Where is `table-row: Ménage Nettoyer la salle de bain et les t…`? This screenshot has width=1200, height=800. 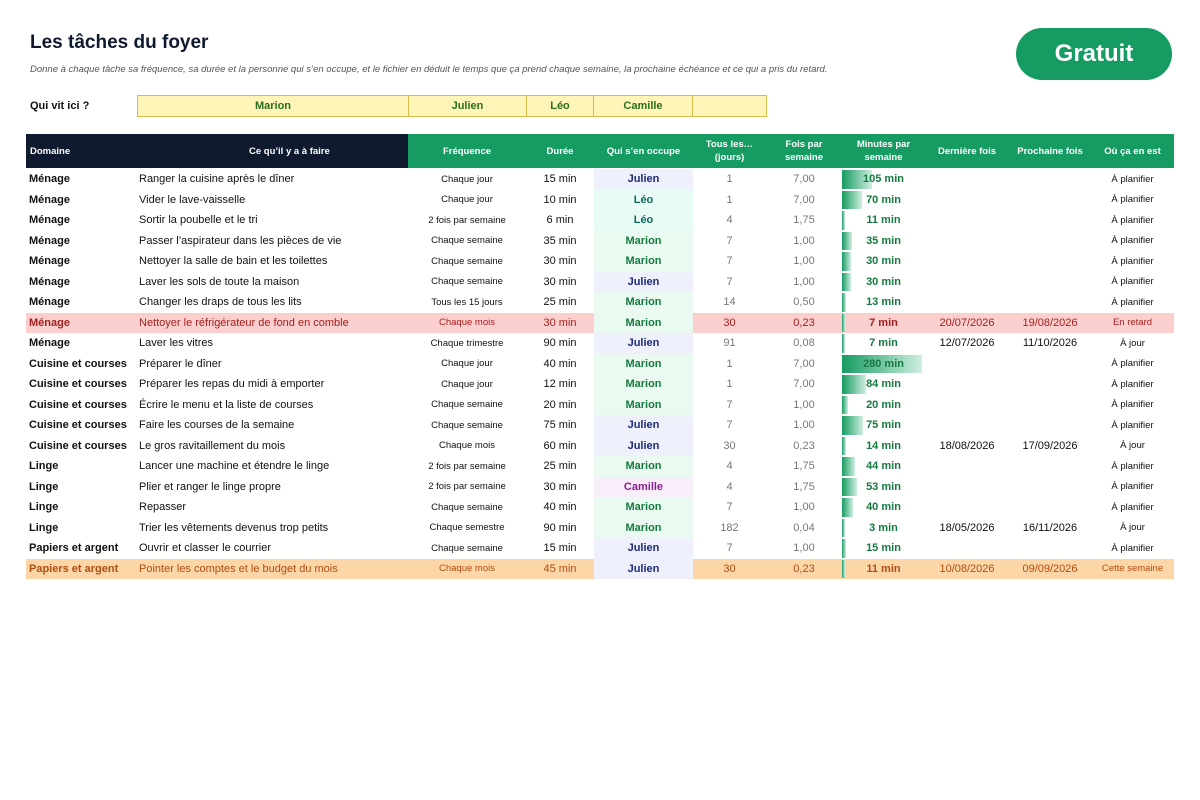 table-row: Ménage Nettoyer la salle de bain et les t… is located at coordinates (600, 261).